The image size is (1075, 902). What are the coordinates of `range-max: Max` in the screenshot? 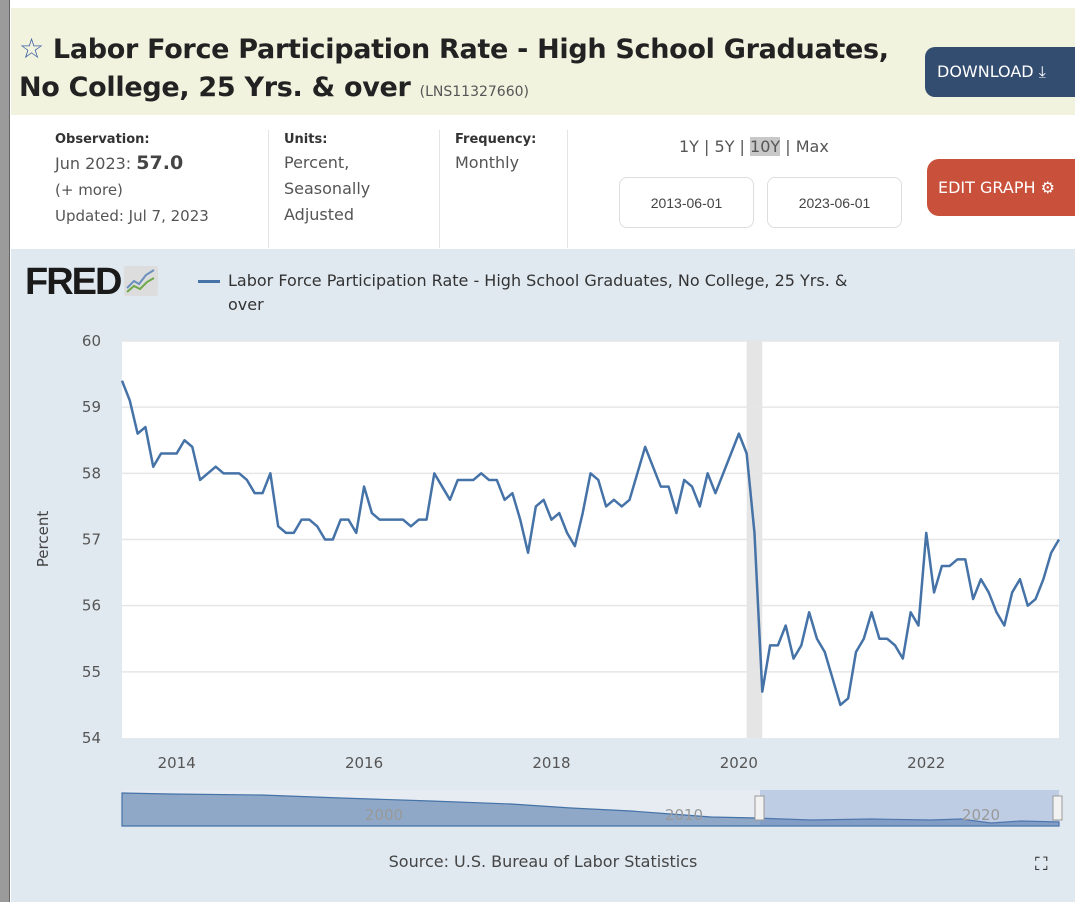 It's located at (812, 146).